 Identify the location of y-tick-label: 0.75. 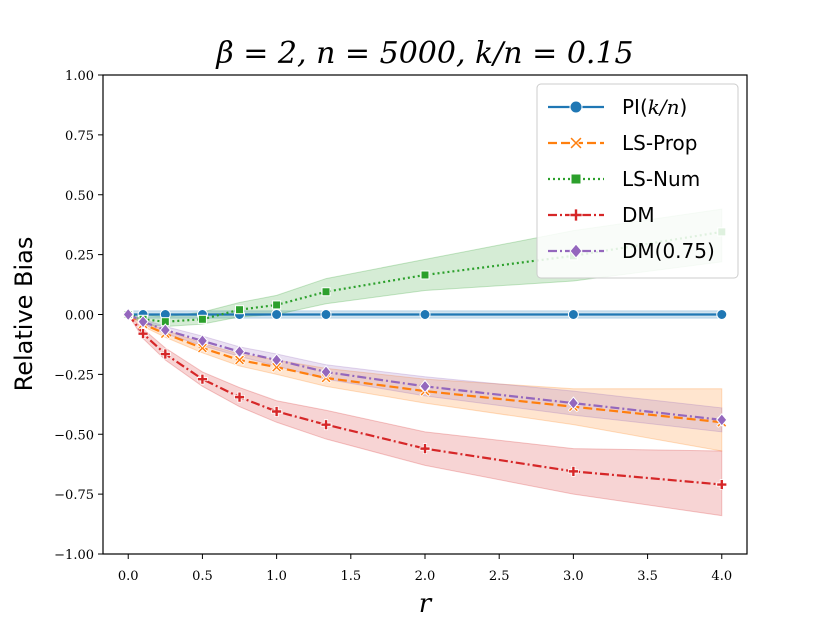
(79, 136).